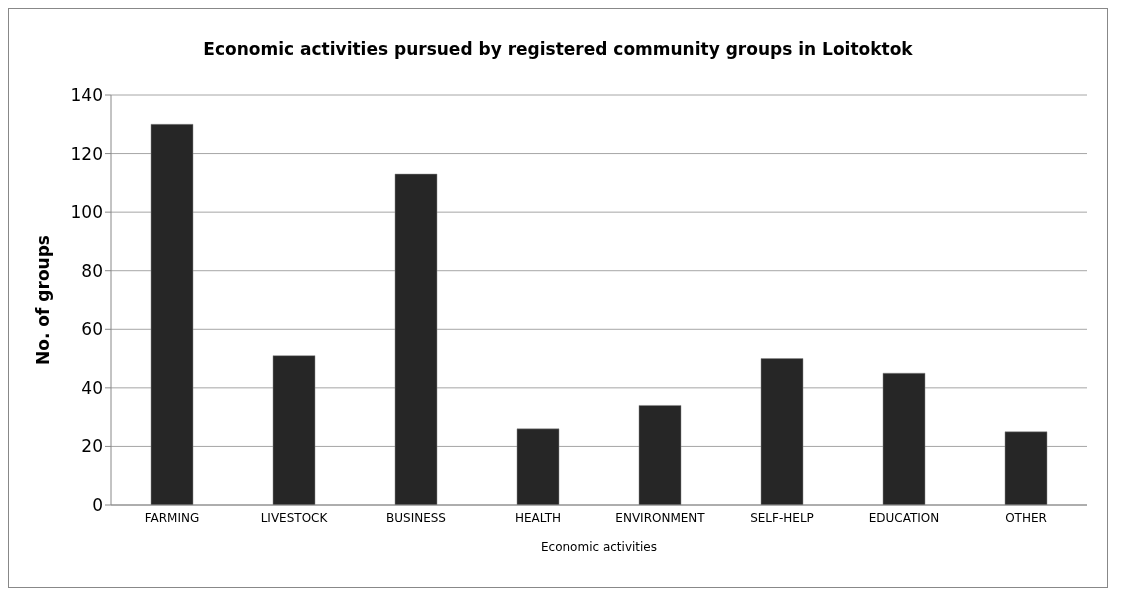  What do you see at coordinates (294, 517) in the screenshot?
I see `x-tick-label: LIVESTOCK` at bounding box center [294, 517].